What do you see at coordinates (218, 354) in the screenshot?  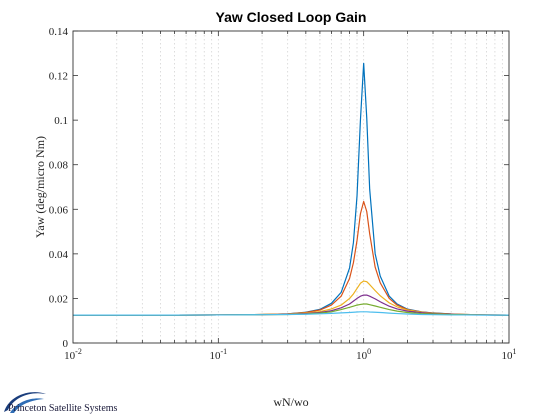 I see `x-tick-label: 10⁻¹` at bounding box center [218, 354].